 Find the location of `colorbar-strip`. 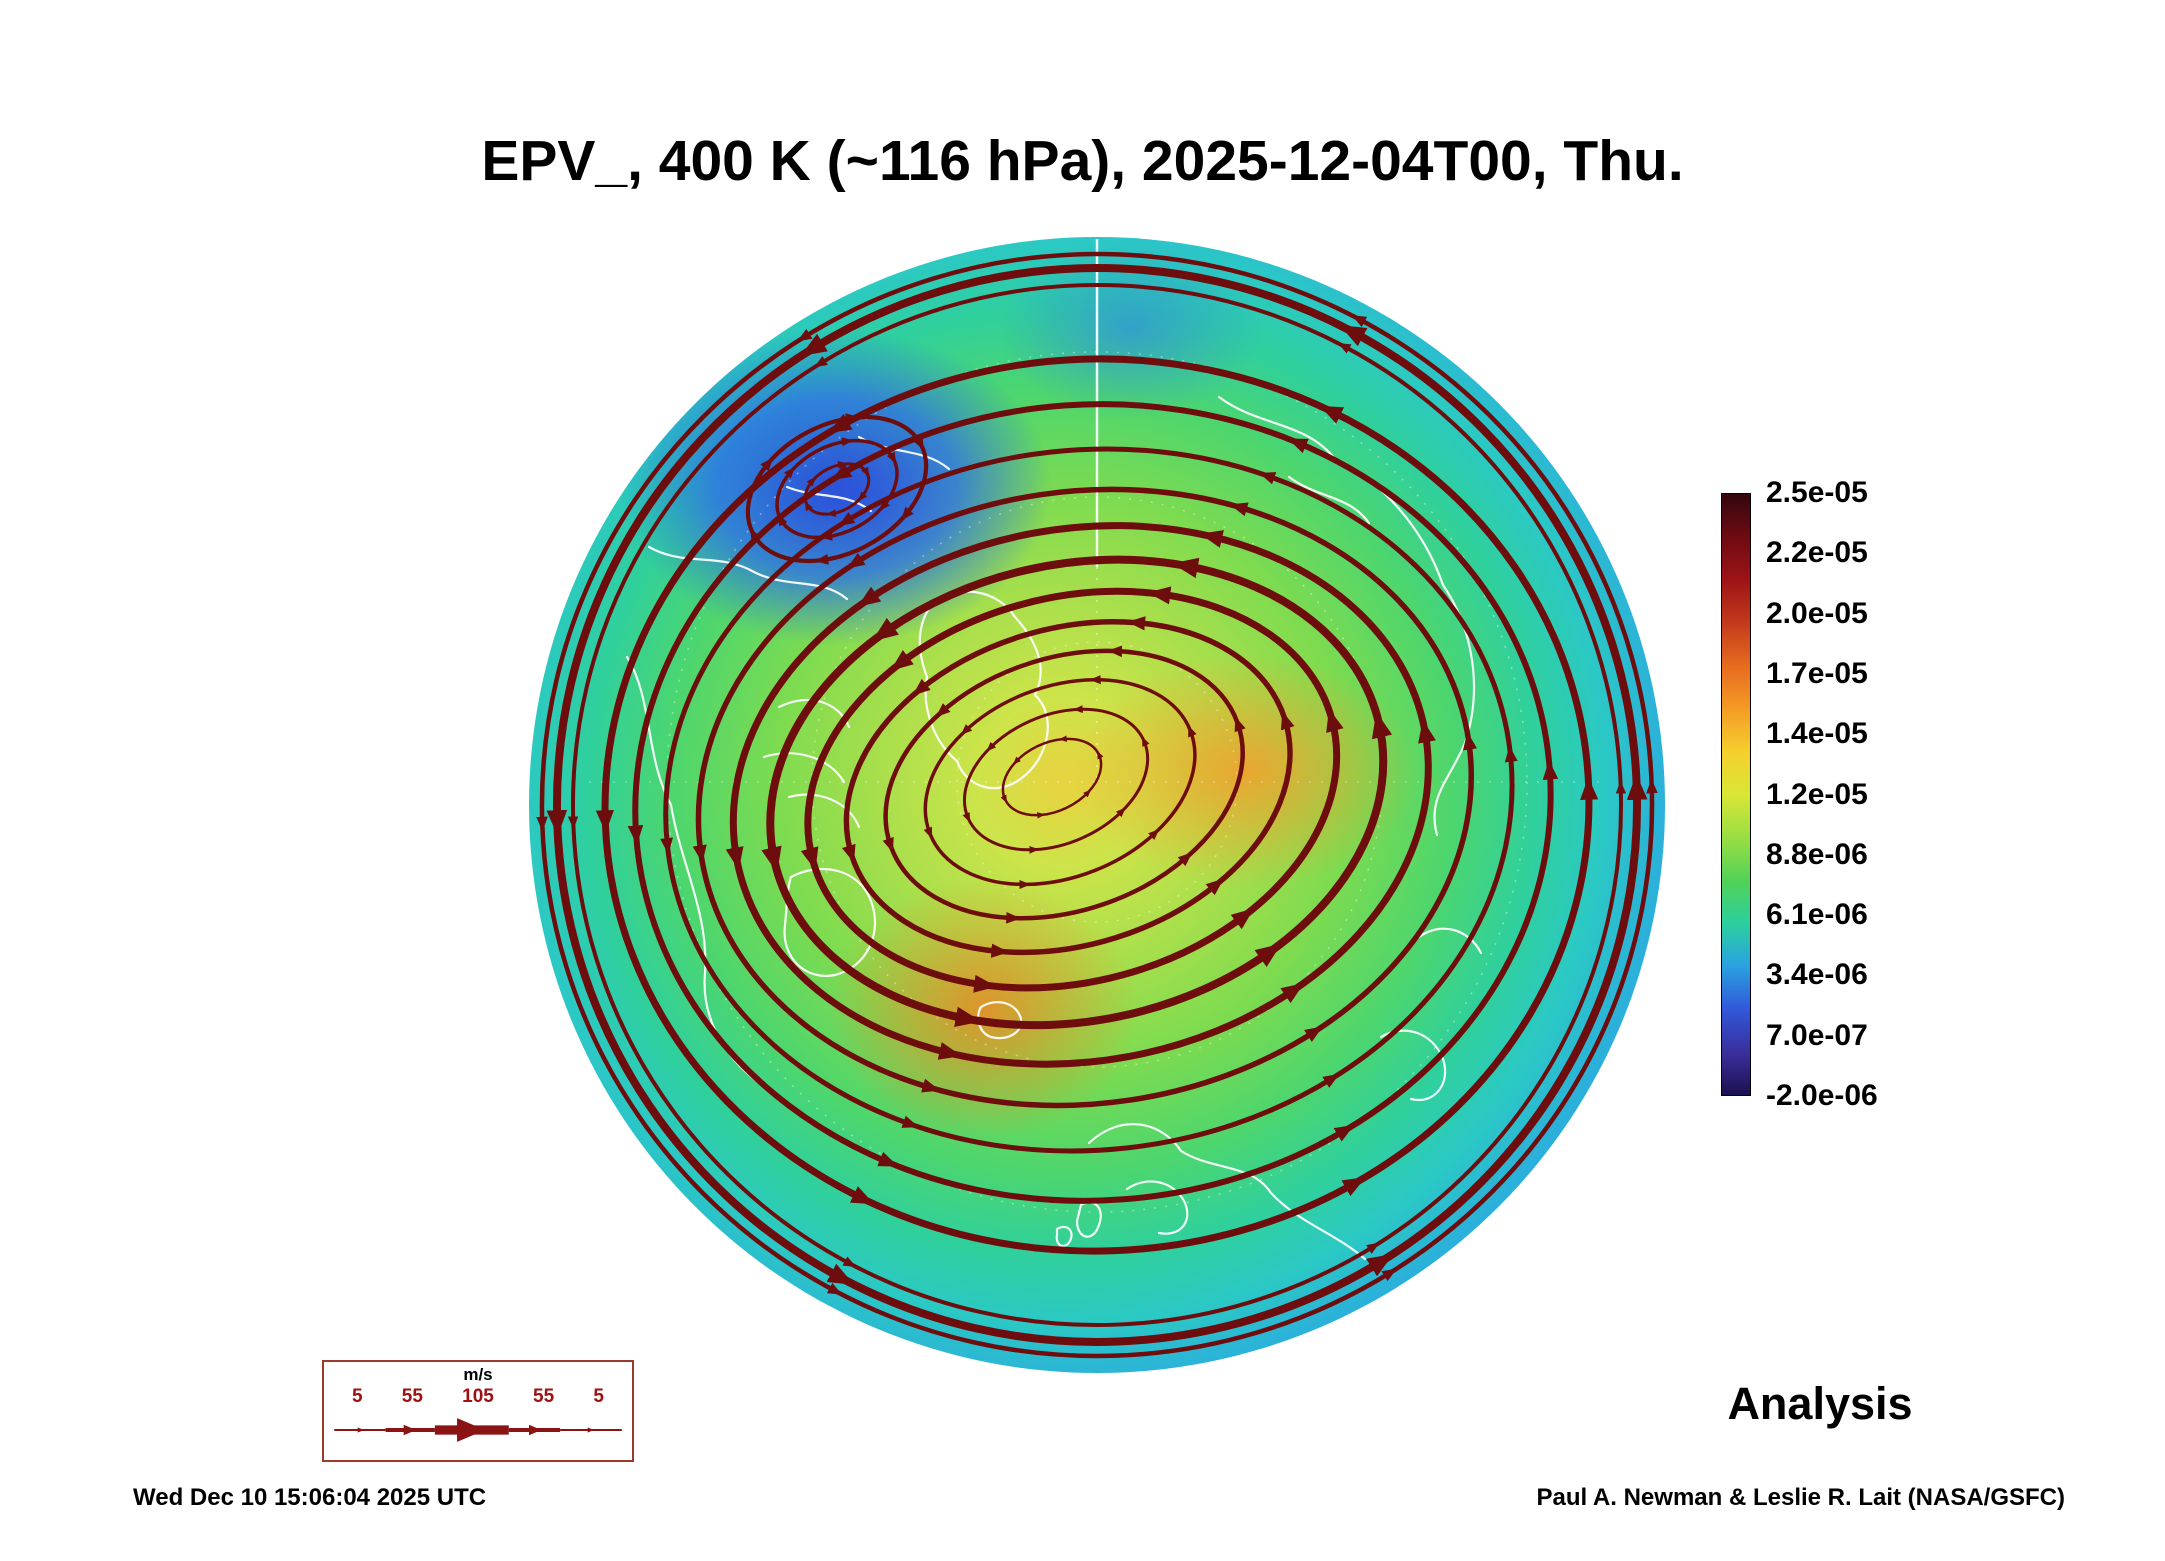

colorbar-strip is located at coordinates (1736, 794).